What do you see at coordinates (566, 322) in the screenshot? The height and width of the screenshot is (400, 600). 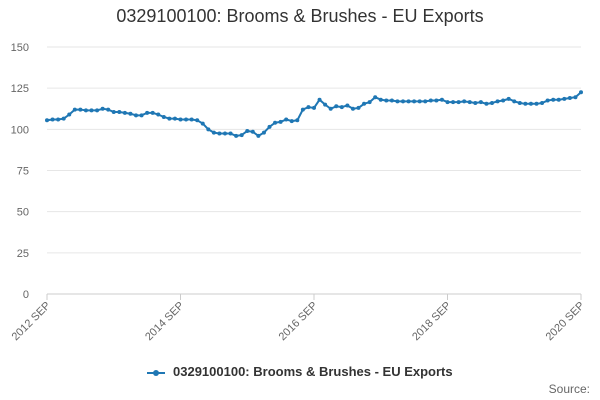 I see `x-tick-label: 2020 SEP` at bounding box center [566, 322].